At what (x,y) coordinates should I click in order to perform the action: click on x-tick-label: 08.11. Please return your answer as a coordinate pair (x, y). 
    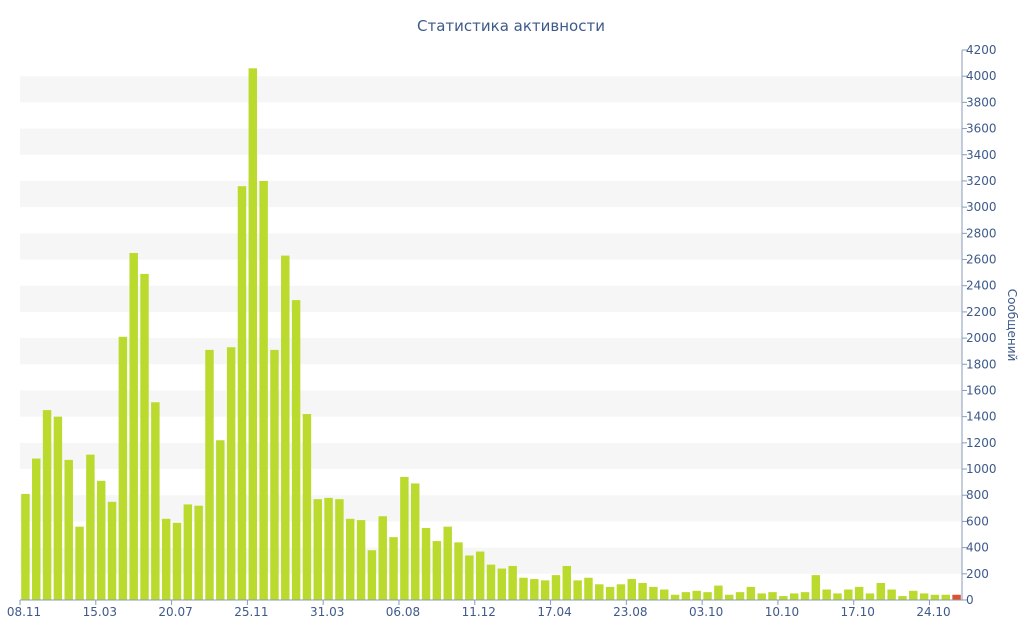
    Looking at the image, I should click on (24, 612).